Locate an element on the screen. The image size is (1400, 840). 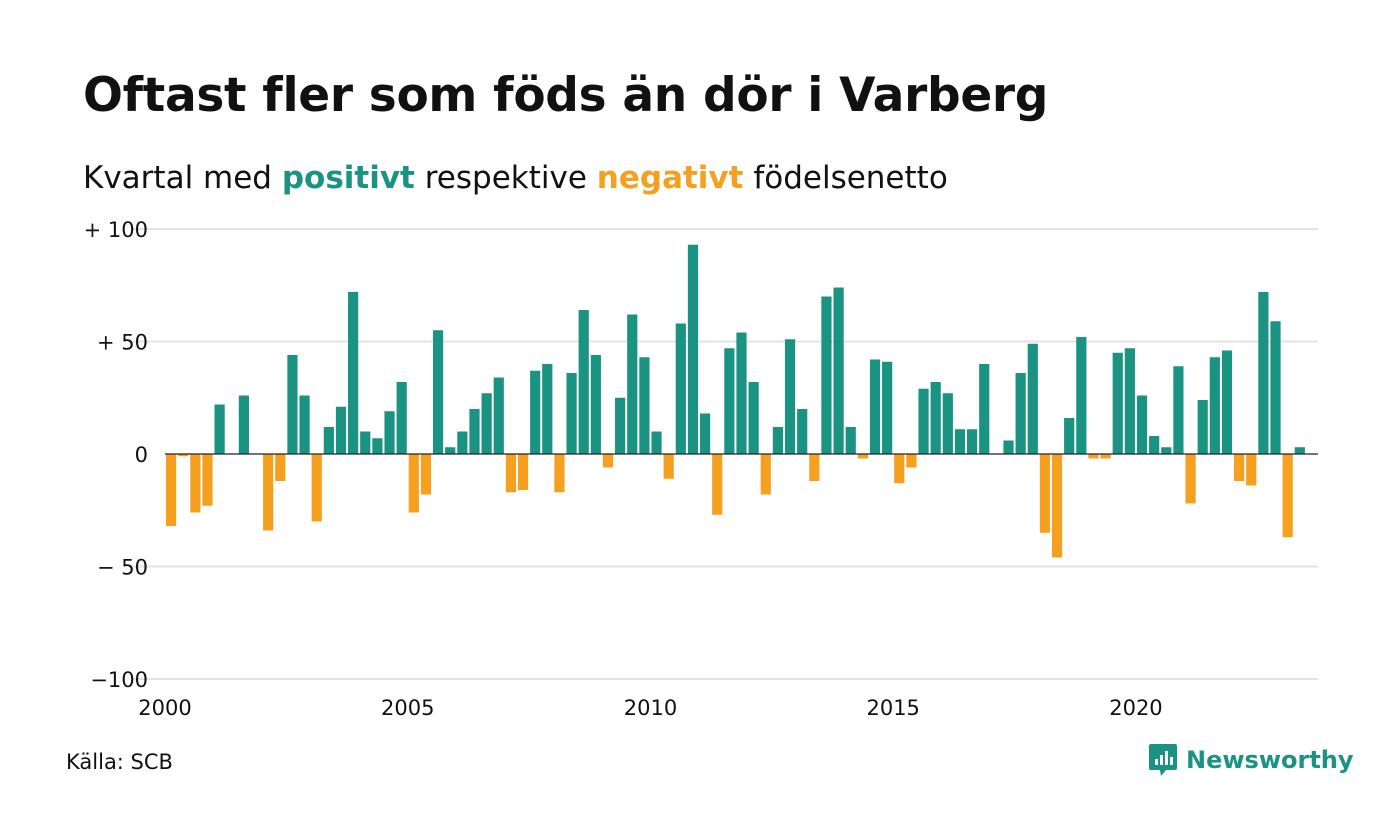
y-tick-label: + 100 is located at coordinates (116, 230).